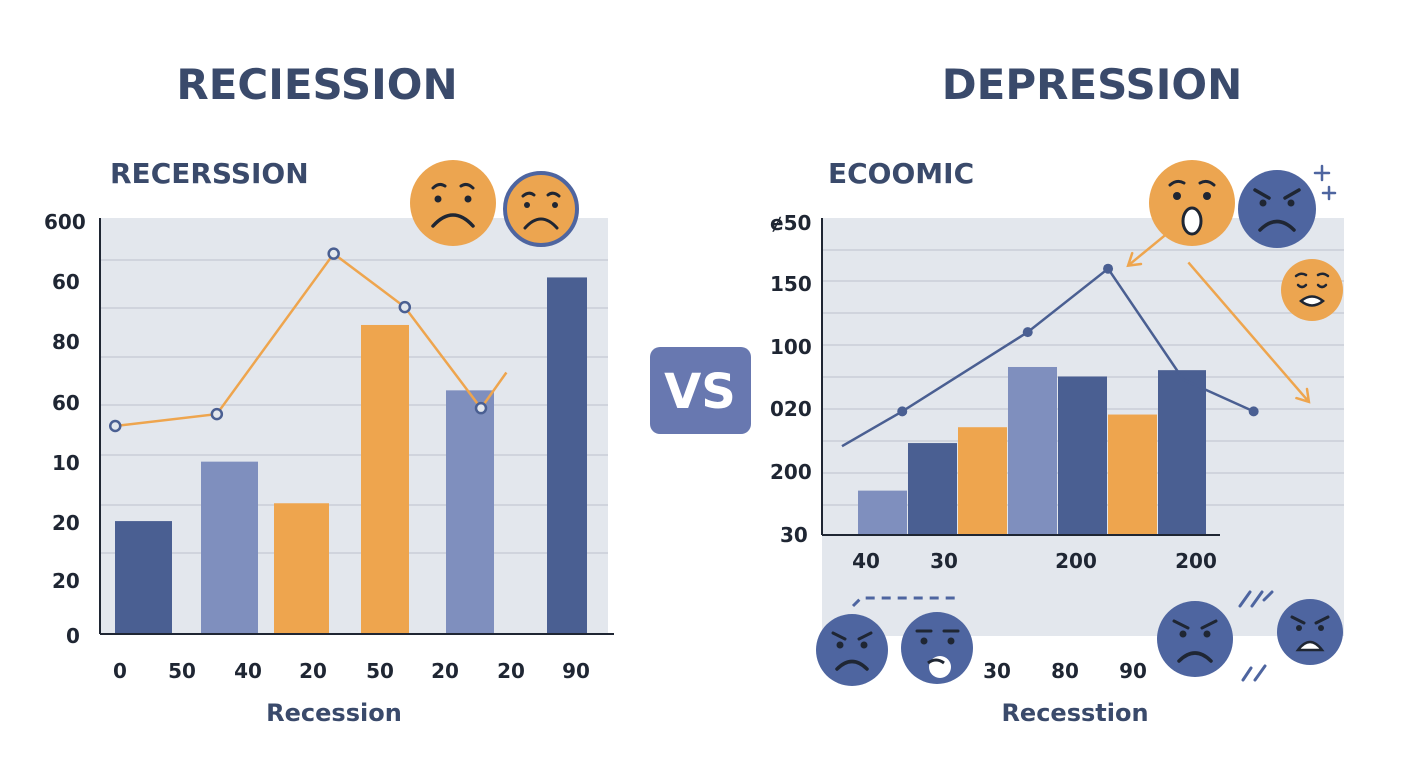  I want to click on right-y-tick-label: ɇ50, so click(790, 223).